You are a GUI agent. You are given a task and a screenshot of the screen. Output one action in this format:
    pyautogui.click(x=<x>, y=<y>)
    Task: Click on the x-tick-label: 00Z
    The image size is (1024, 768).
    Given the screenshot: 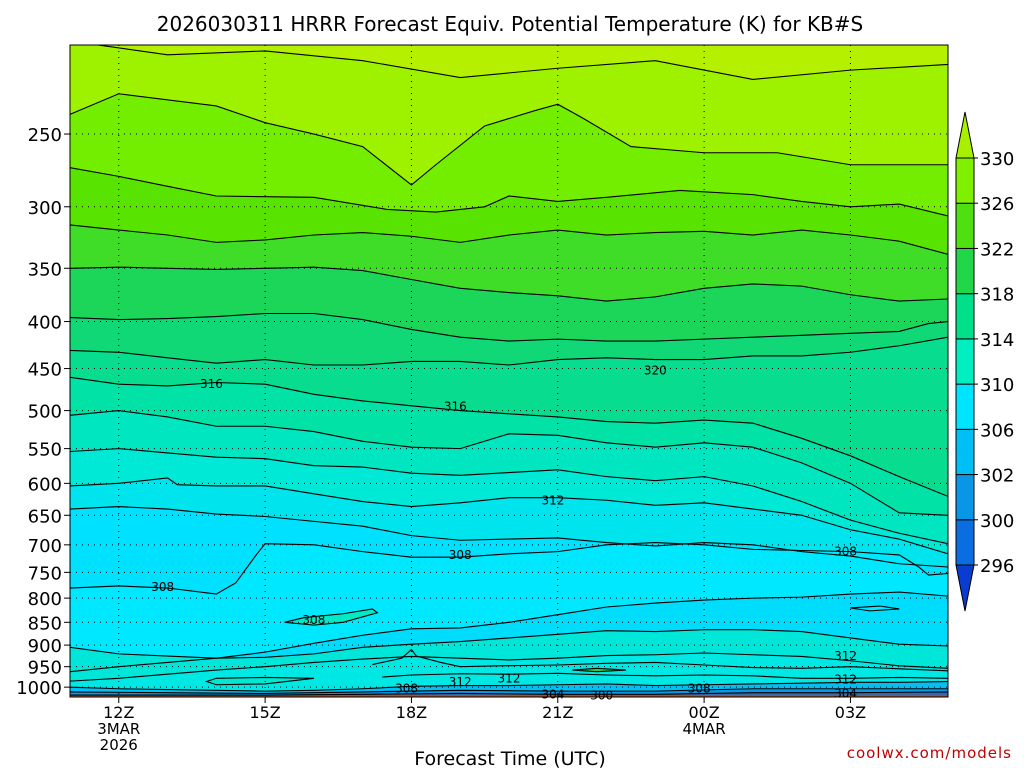 What is the action you would take?
    pyautogui.click(x=703, y=712)
    